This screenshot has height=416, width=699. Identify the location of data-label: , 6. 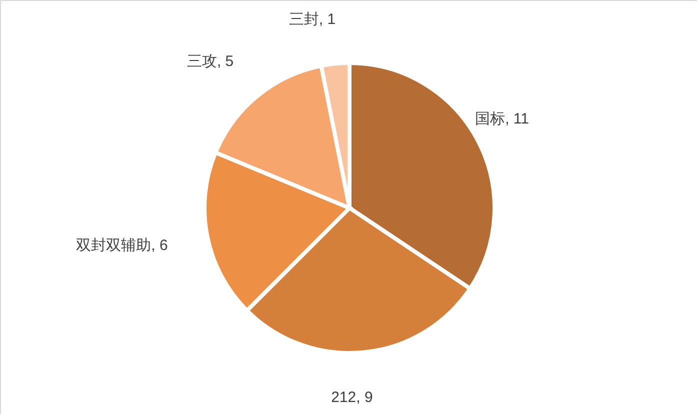
(159, 245).